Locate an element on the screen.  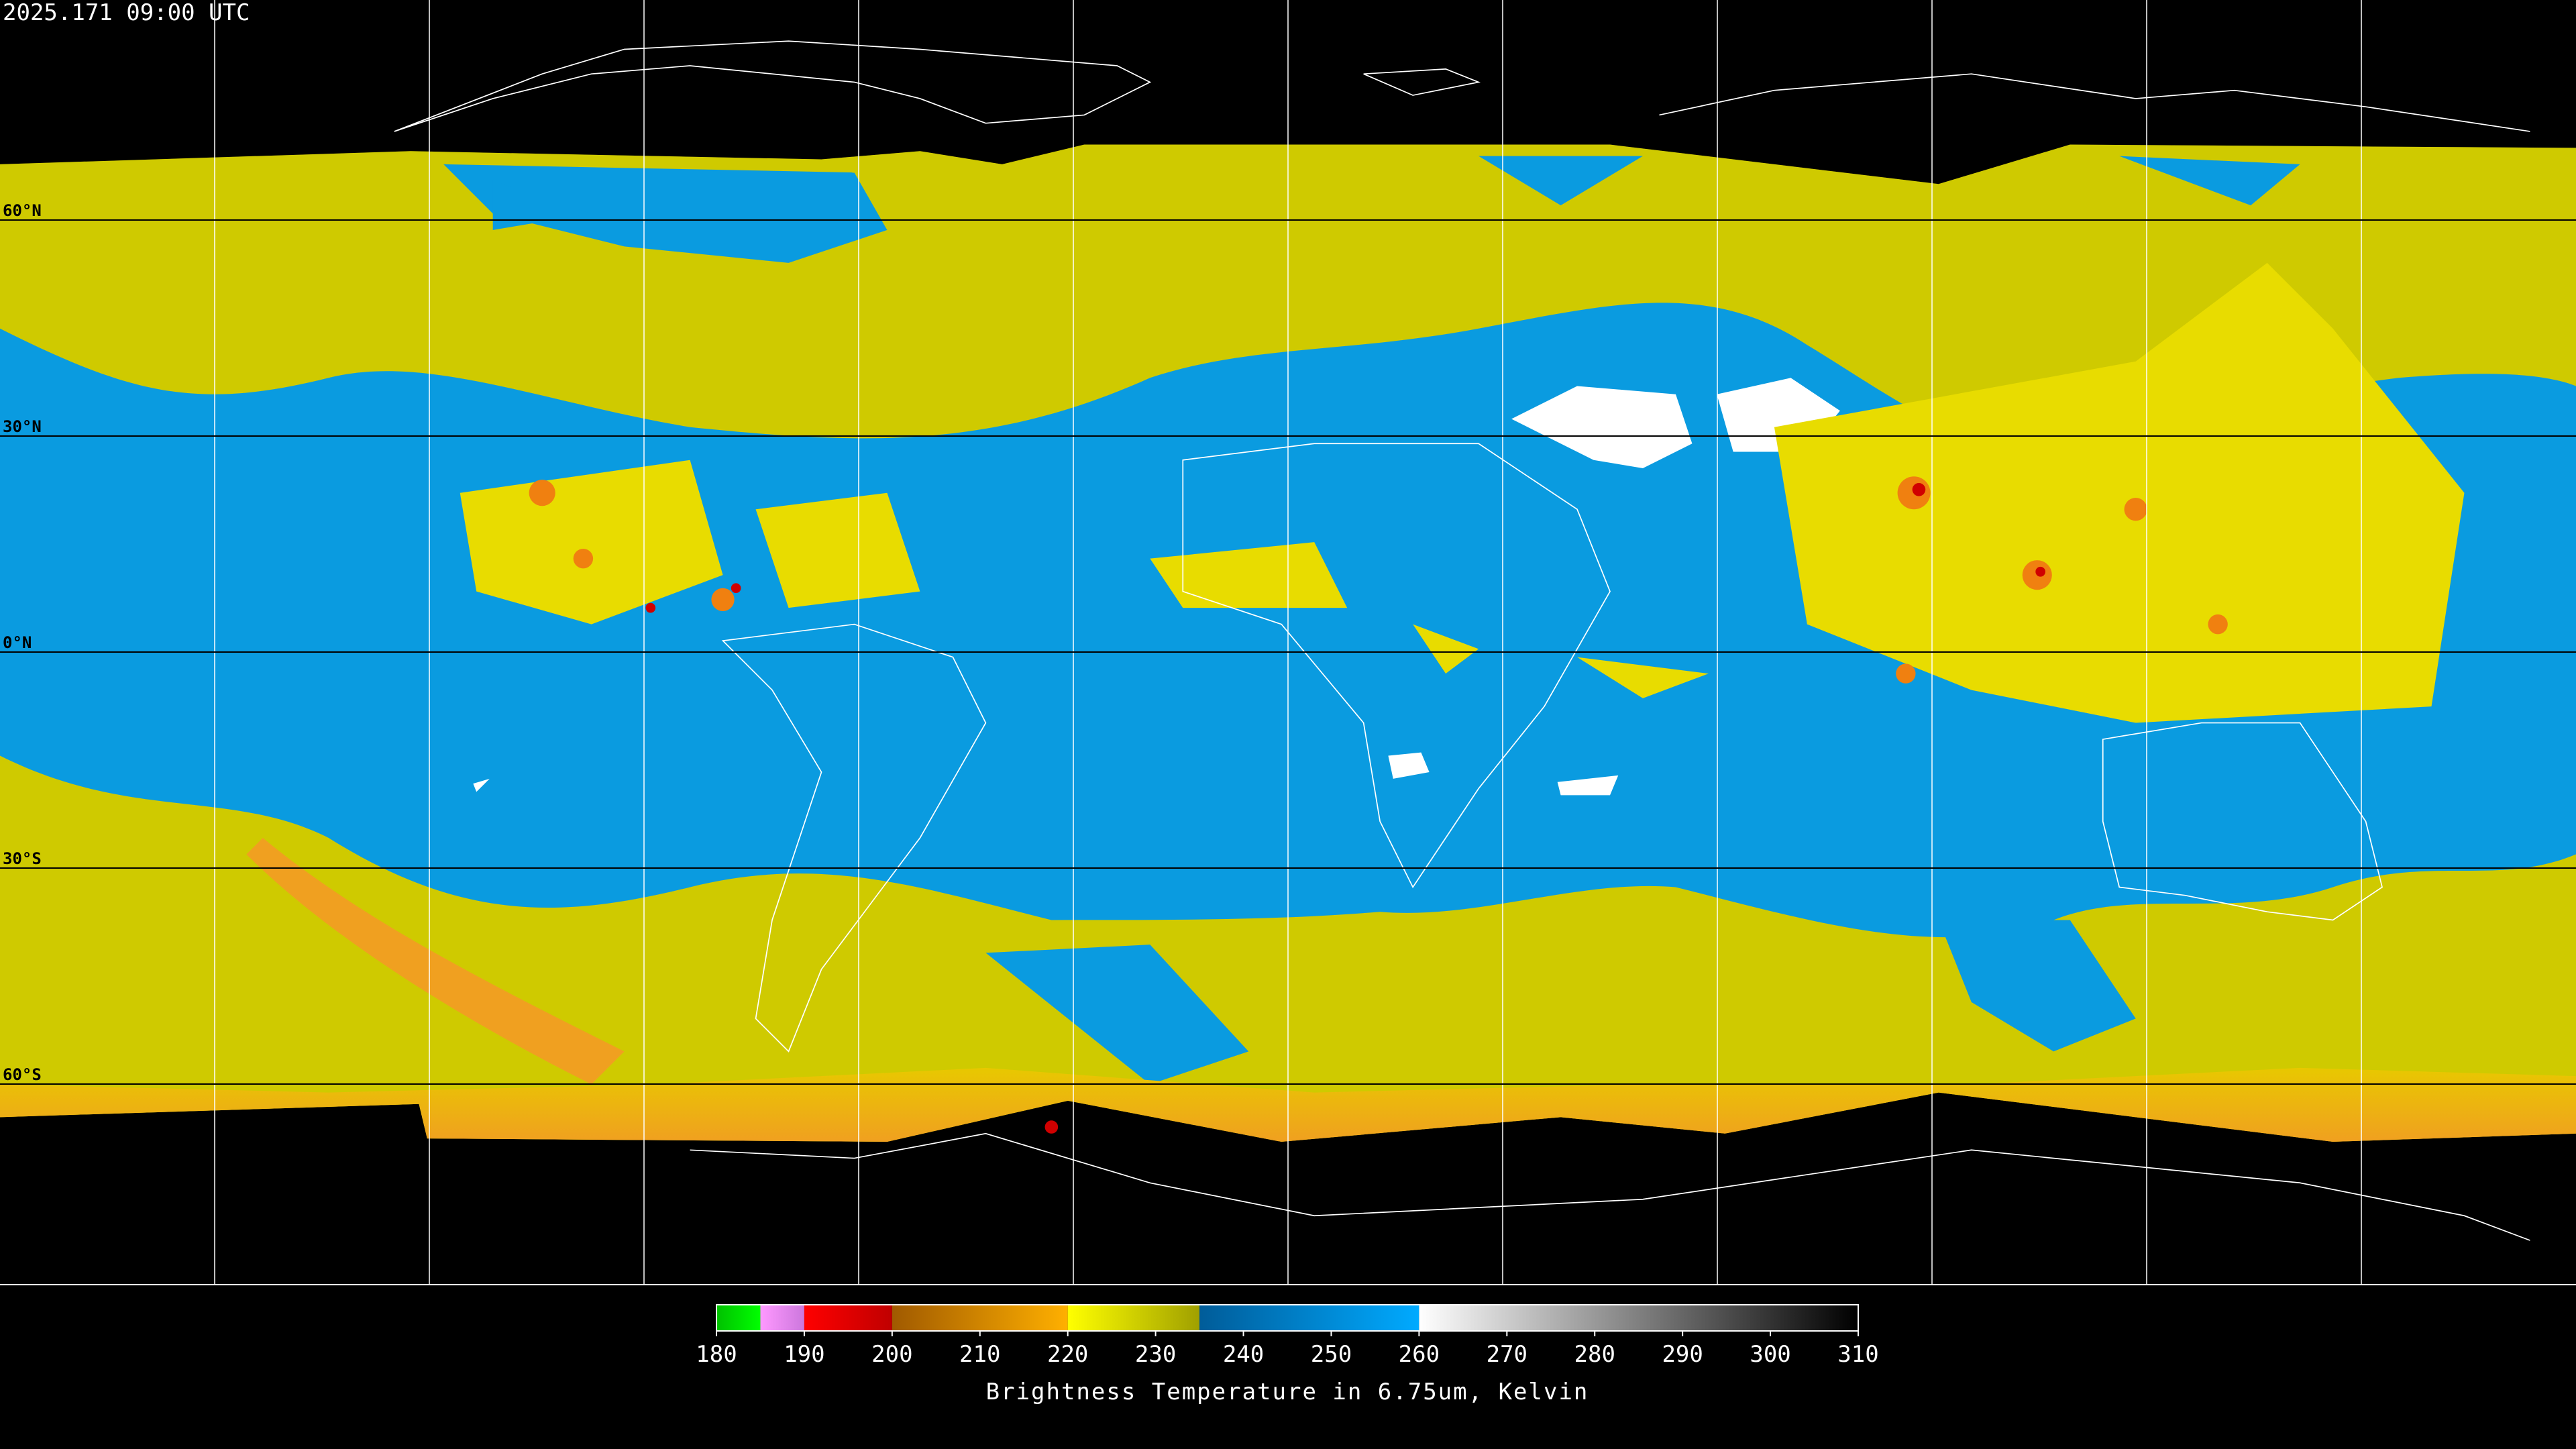
colorbar-label: Brightness Temperature in 6.75um, Kelvin is located at coordinates (1287, 1392).